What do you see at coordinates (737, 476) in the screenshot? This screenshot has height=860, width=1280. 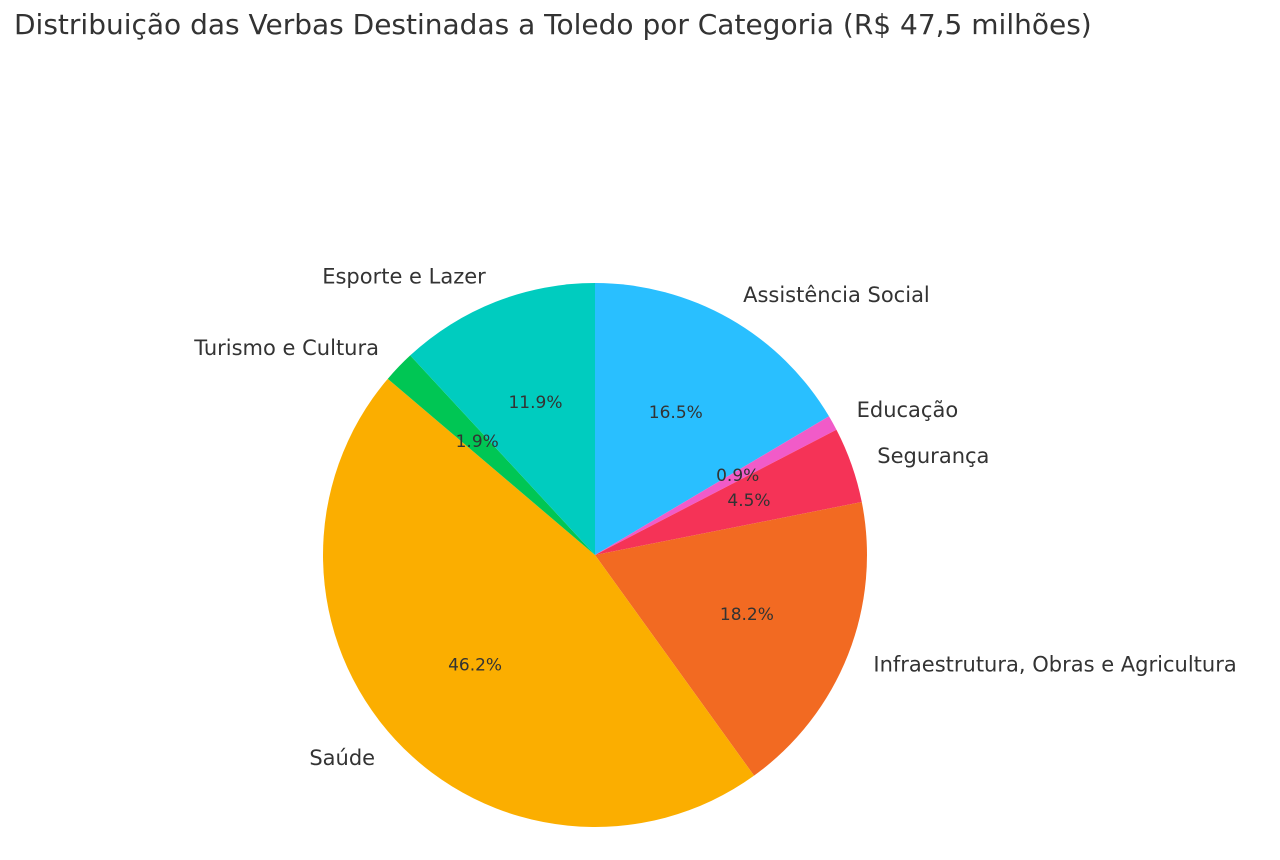 I see `percent-label-educacao: 0.9%` at bounding box center [737, 476].